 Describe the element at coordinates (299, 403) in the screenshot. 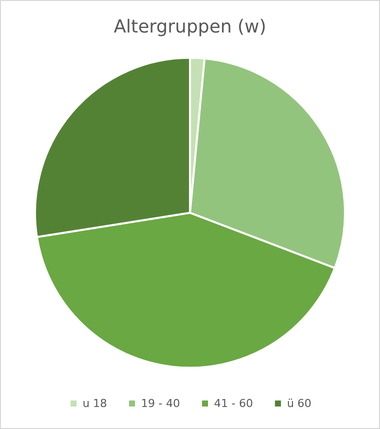

I see `legend-label: ü 60` at that location.